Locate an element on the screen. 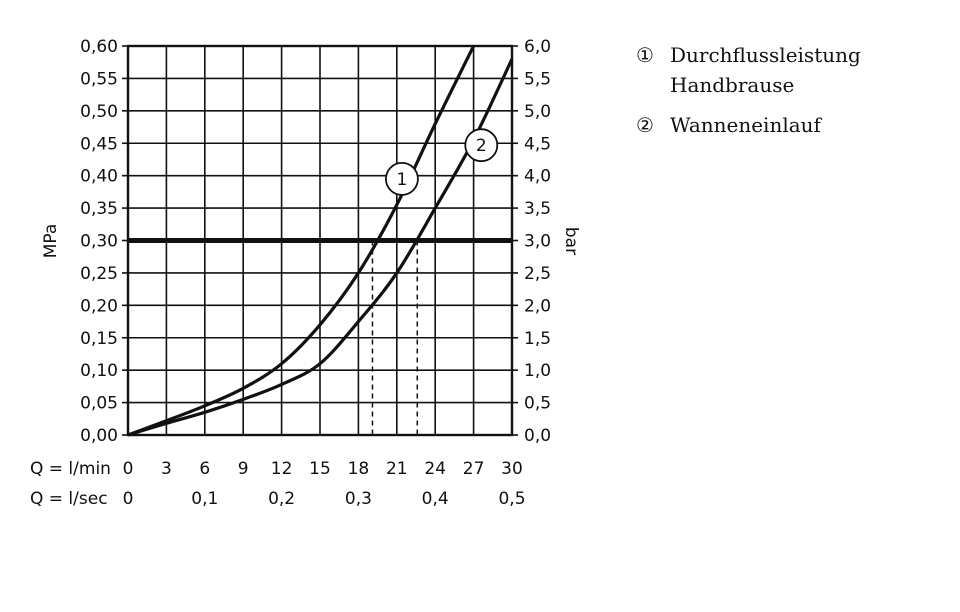  right-tick-label: 2,0 is located at coordinates (537, 306).